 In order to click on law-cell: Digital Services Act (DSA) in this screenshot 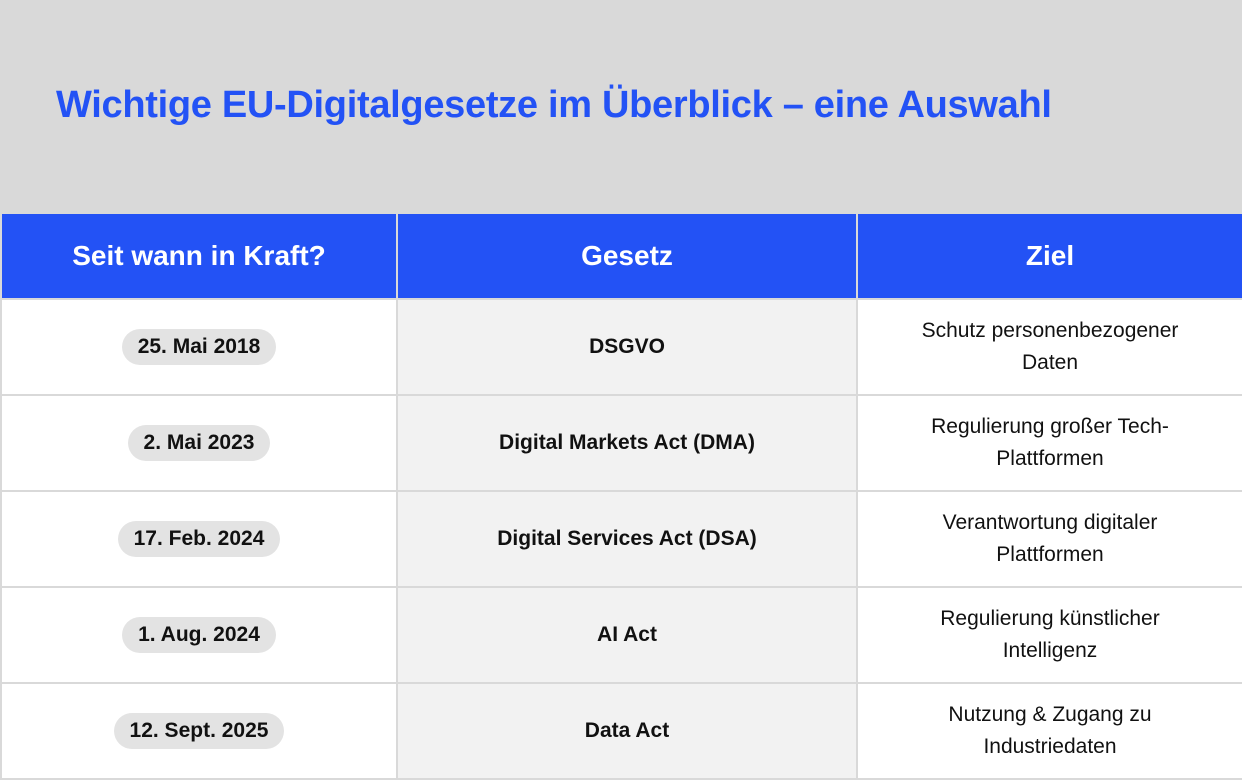, I will do `click(627, 539)`.